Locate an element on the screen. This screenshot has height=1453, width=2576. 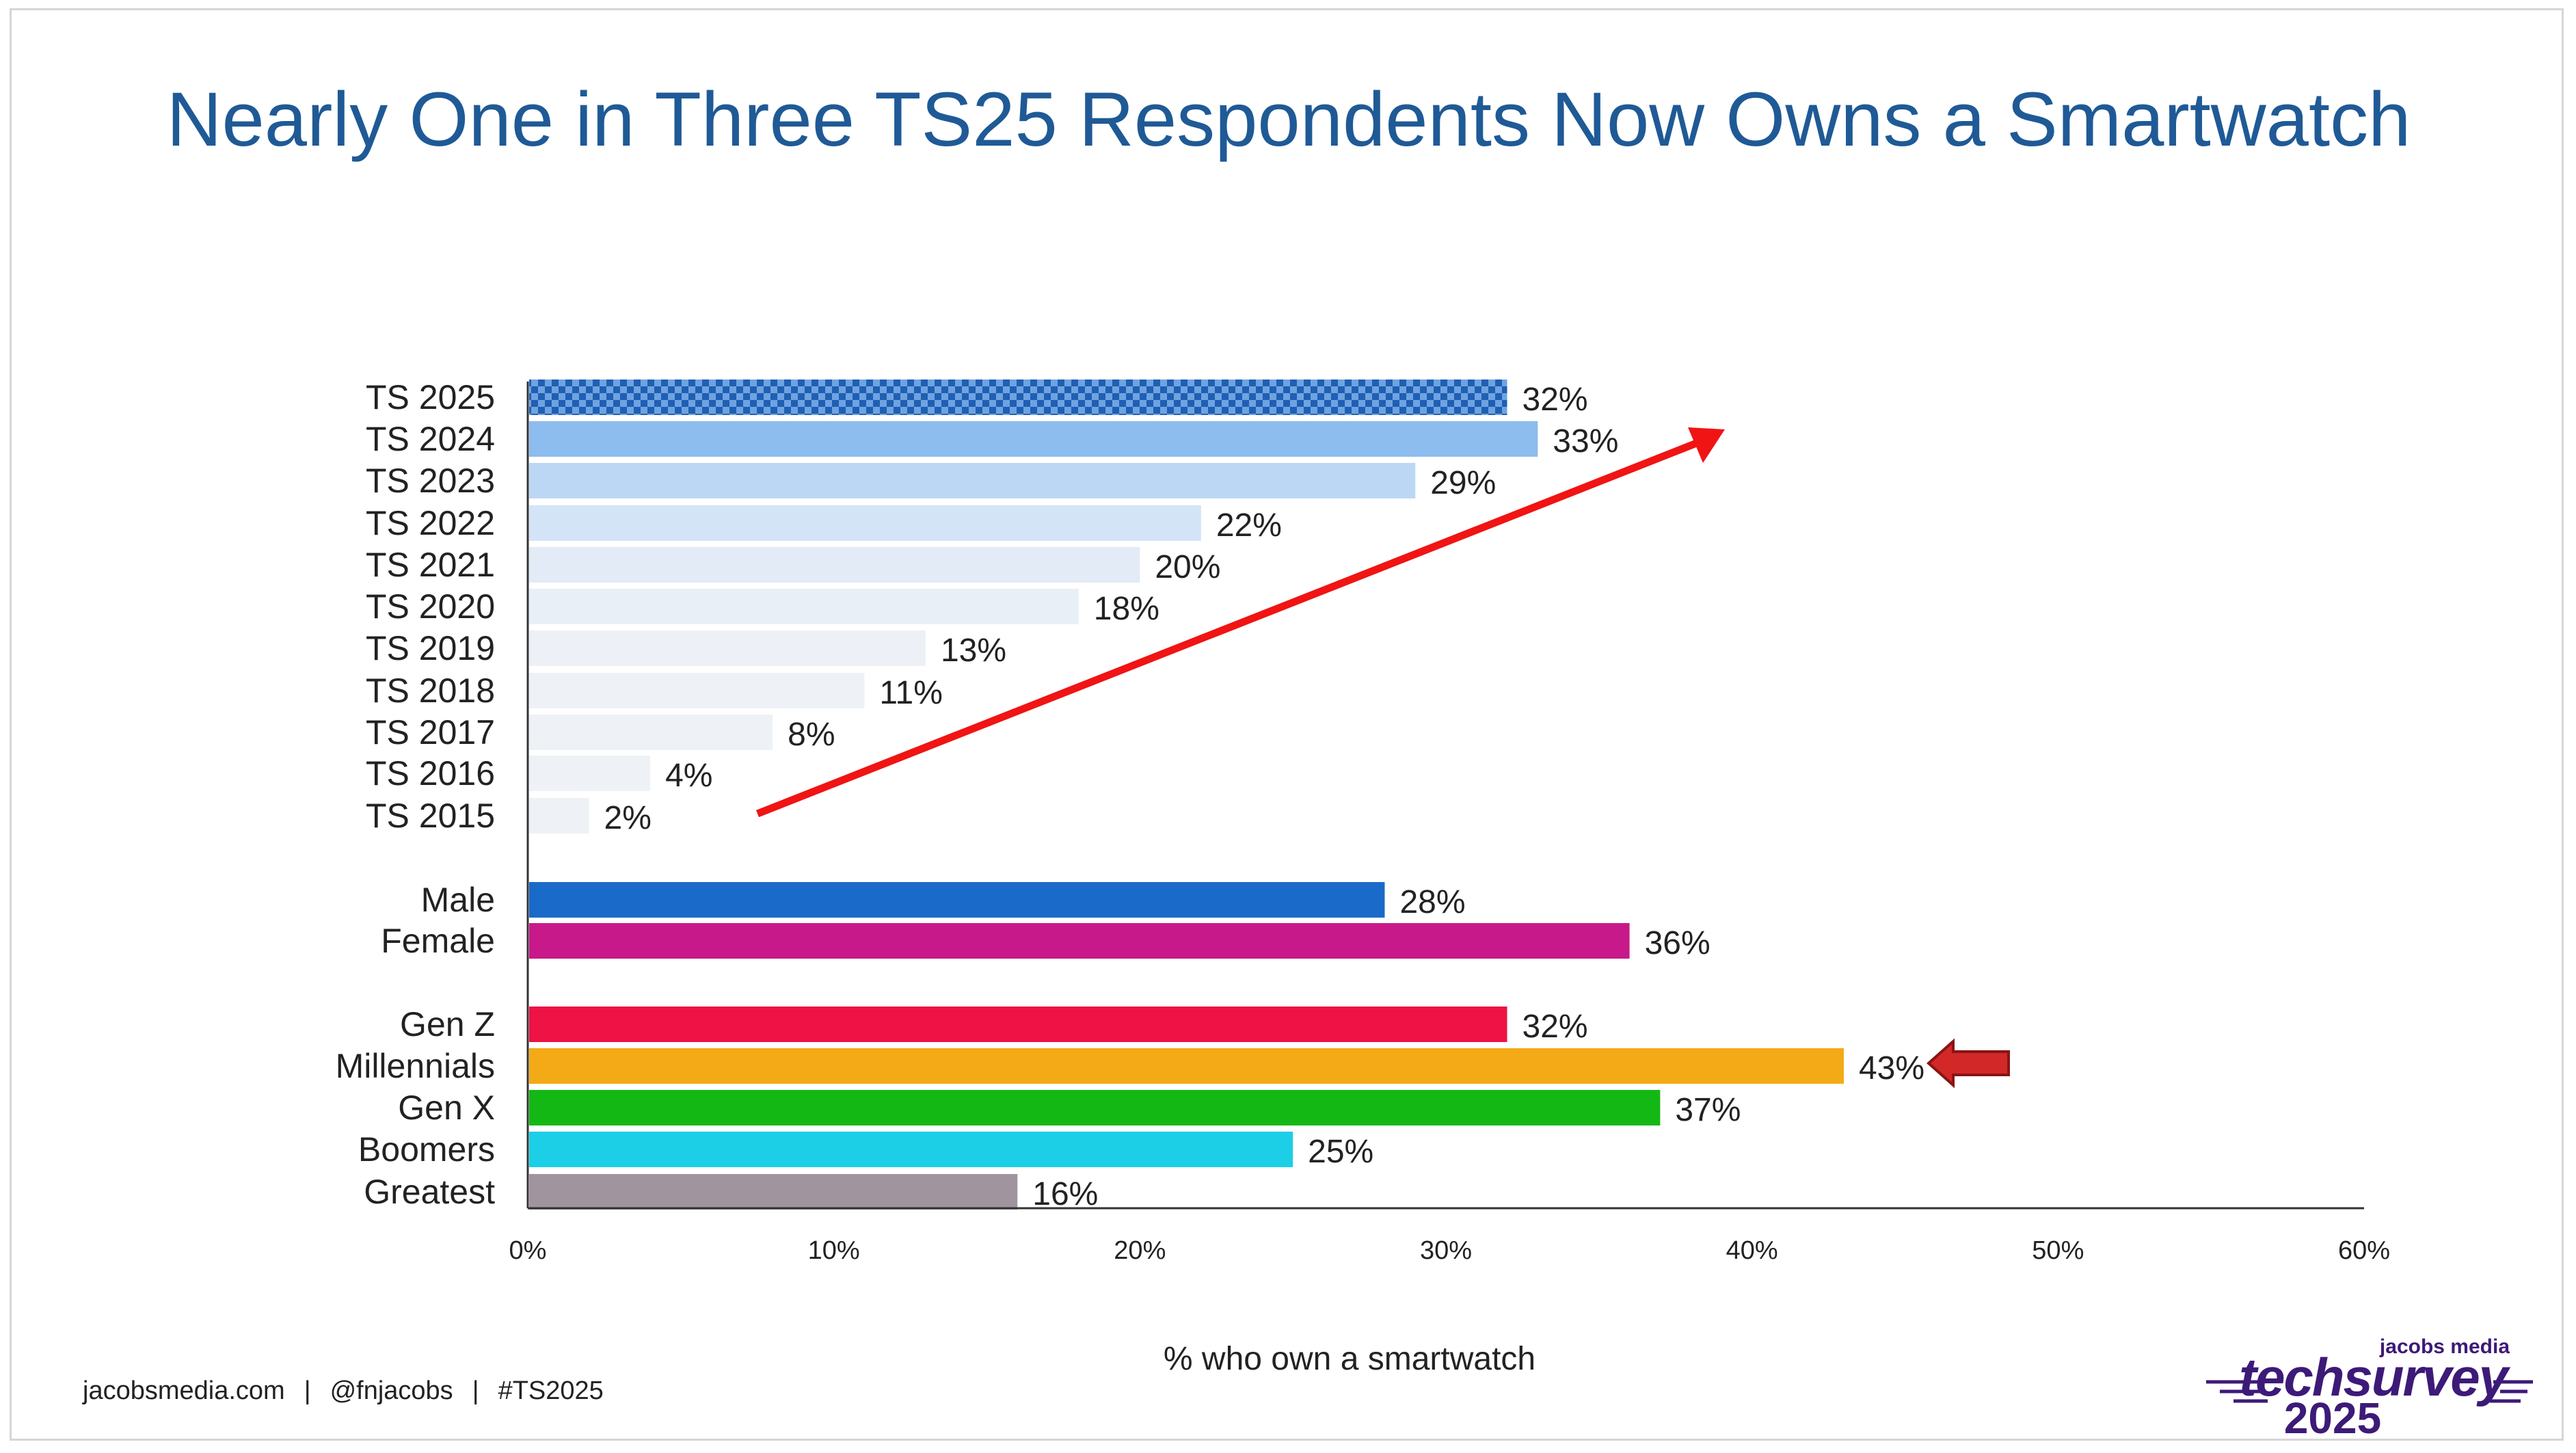
data-label-ts-2019: 13% is located at coordinates (973, 650).